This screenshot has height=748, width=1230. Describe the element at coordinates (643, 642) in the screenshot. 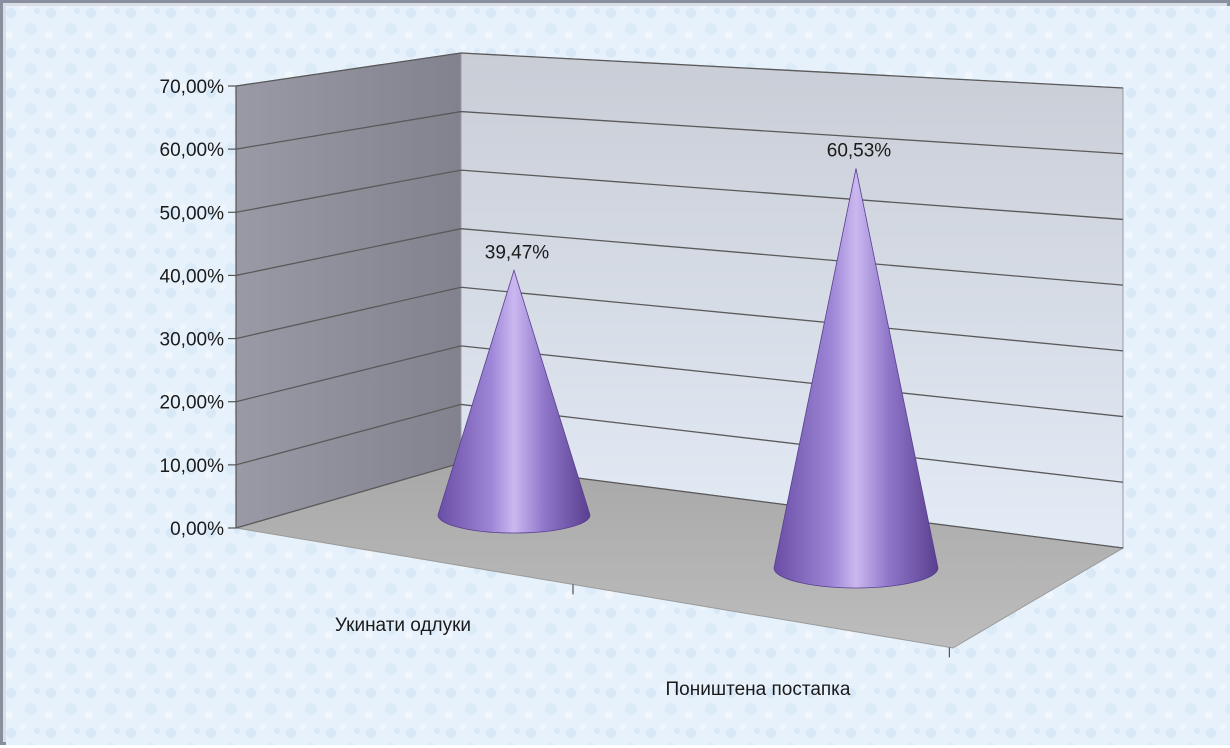

I see `x-axis: Укинати одлуки Поништена постапка` at that location.